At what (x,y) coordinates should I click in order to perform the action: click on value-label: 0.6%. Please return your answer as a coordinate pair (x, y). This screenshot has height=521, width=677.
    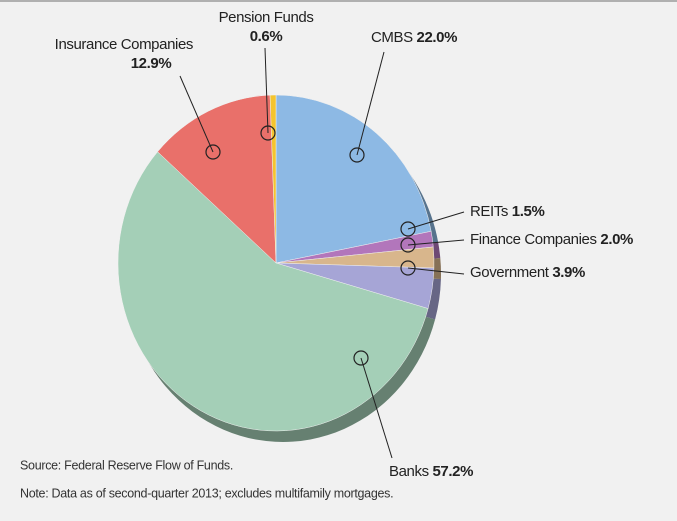
    Looking at the image, I should click on (266, 36).